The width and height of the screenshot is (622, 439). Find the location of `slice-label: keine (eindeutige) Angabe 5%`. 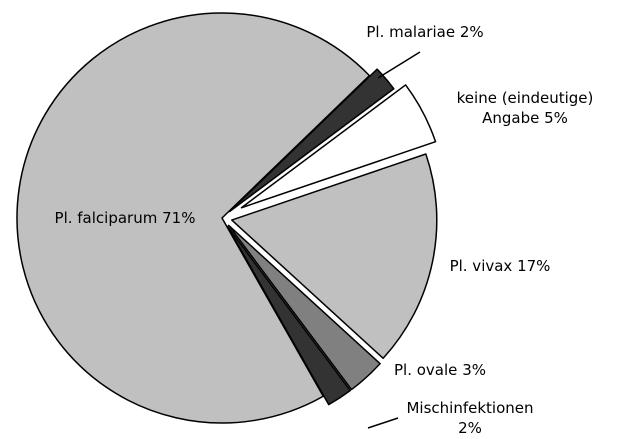

slice-label: keine (eindeutige) Angabe 5% is located at coordinates (525, 108).